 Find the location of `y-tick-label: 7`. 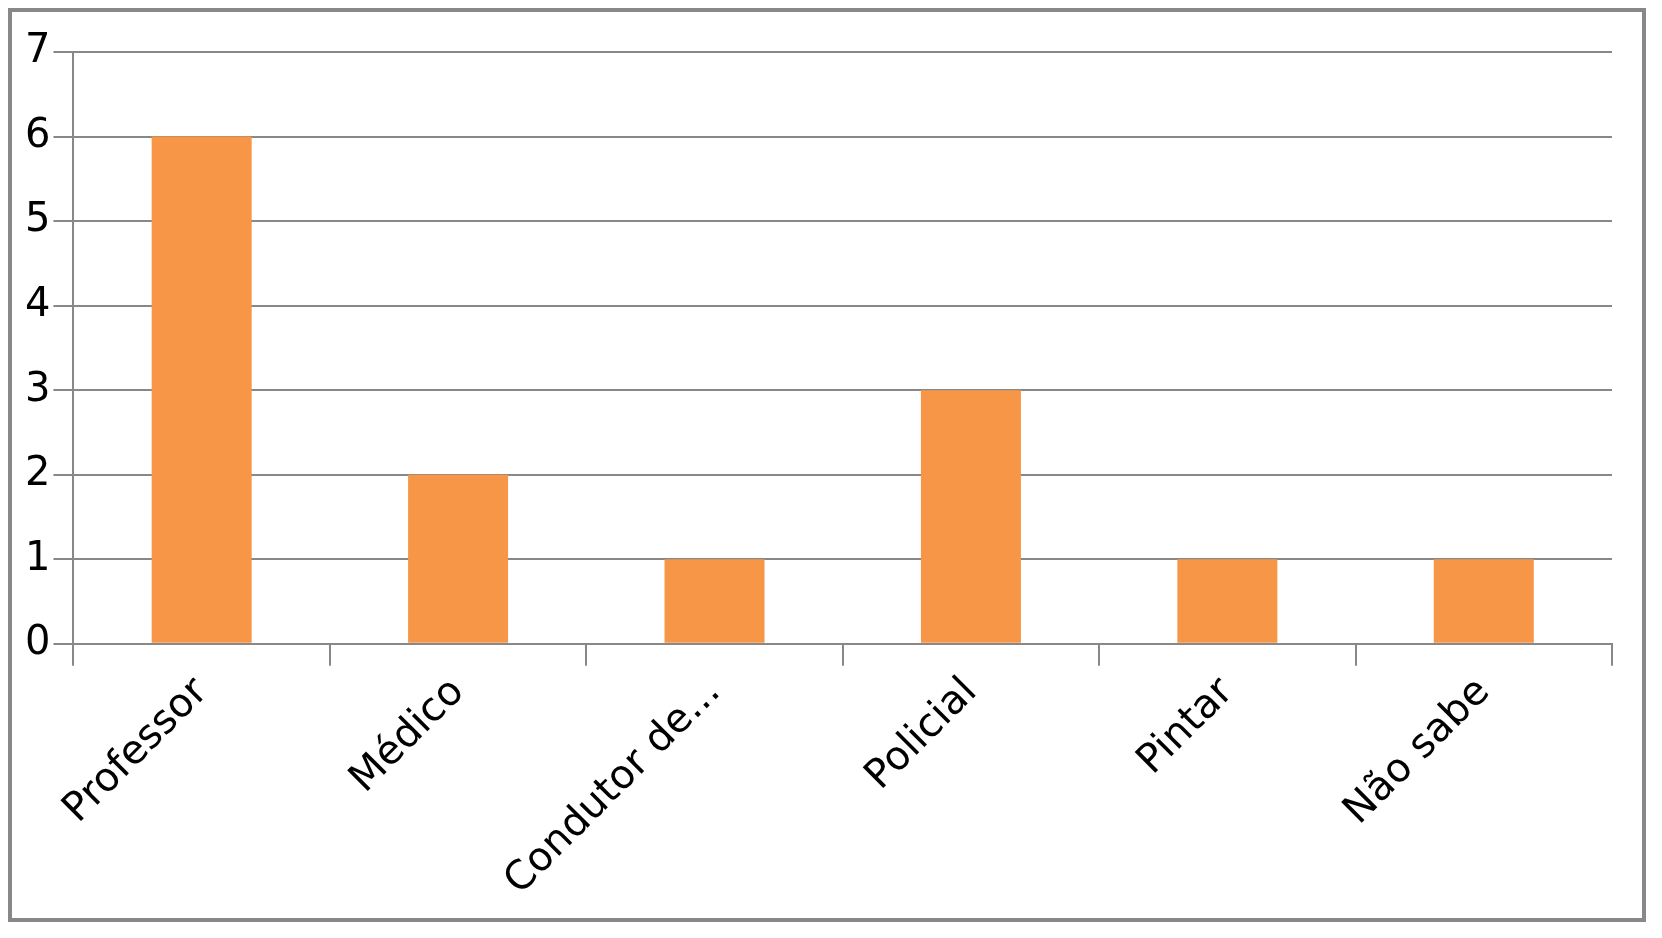

y-tick-label: 7 is located at coordinates (38, 48).